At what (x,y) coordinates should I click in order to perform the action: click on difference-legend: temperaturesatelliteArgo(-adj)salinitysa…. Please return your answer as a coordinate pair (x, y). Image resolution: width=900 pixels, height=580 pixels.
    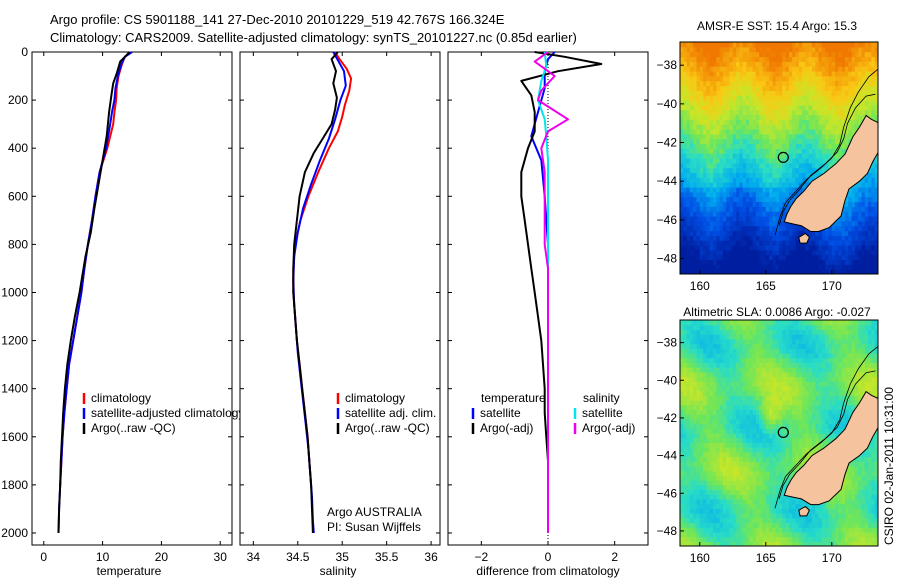
    Looking at the image, I should click on (553, 413).